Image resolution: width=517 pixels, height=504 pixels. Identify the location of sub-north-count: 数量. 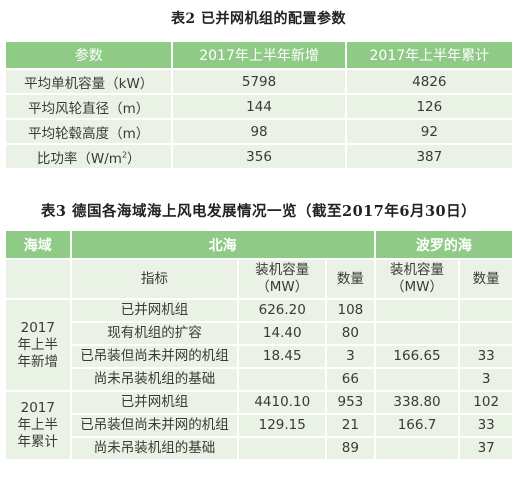
(350, 279).